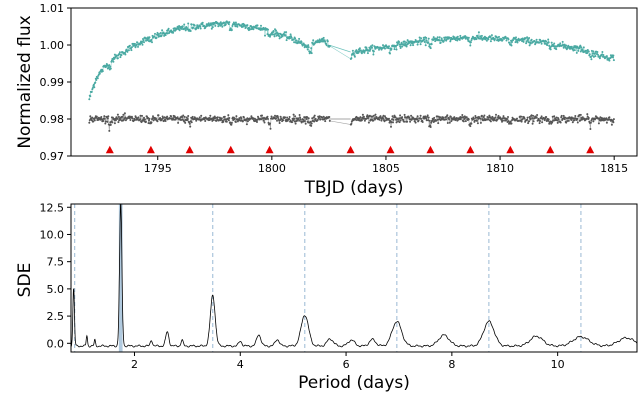 The width and height of the screenshot is (644, 394). I want to click on light-curve-y-tick-label: 0.98, so click(52, 119).